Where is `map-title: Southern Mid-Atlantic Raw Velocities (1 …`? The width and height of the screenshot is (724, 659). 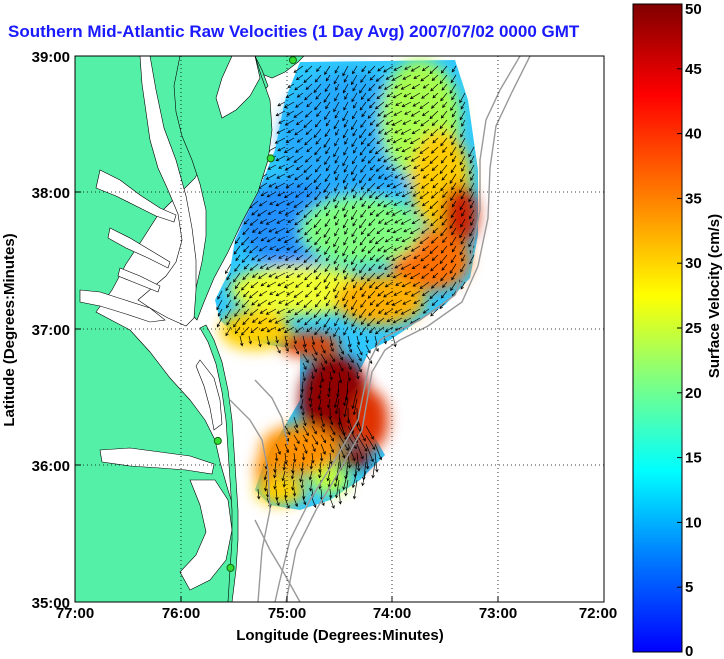
map-title: Southern Mid-Atlantic Raw Velocities (1 … is located at coordinates (294, 31).